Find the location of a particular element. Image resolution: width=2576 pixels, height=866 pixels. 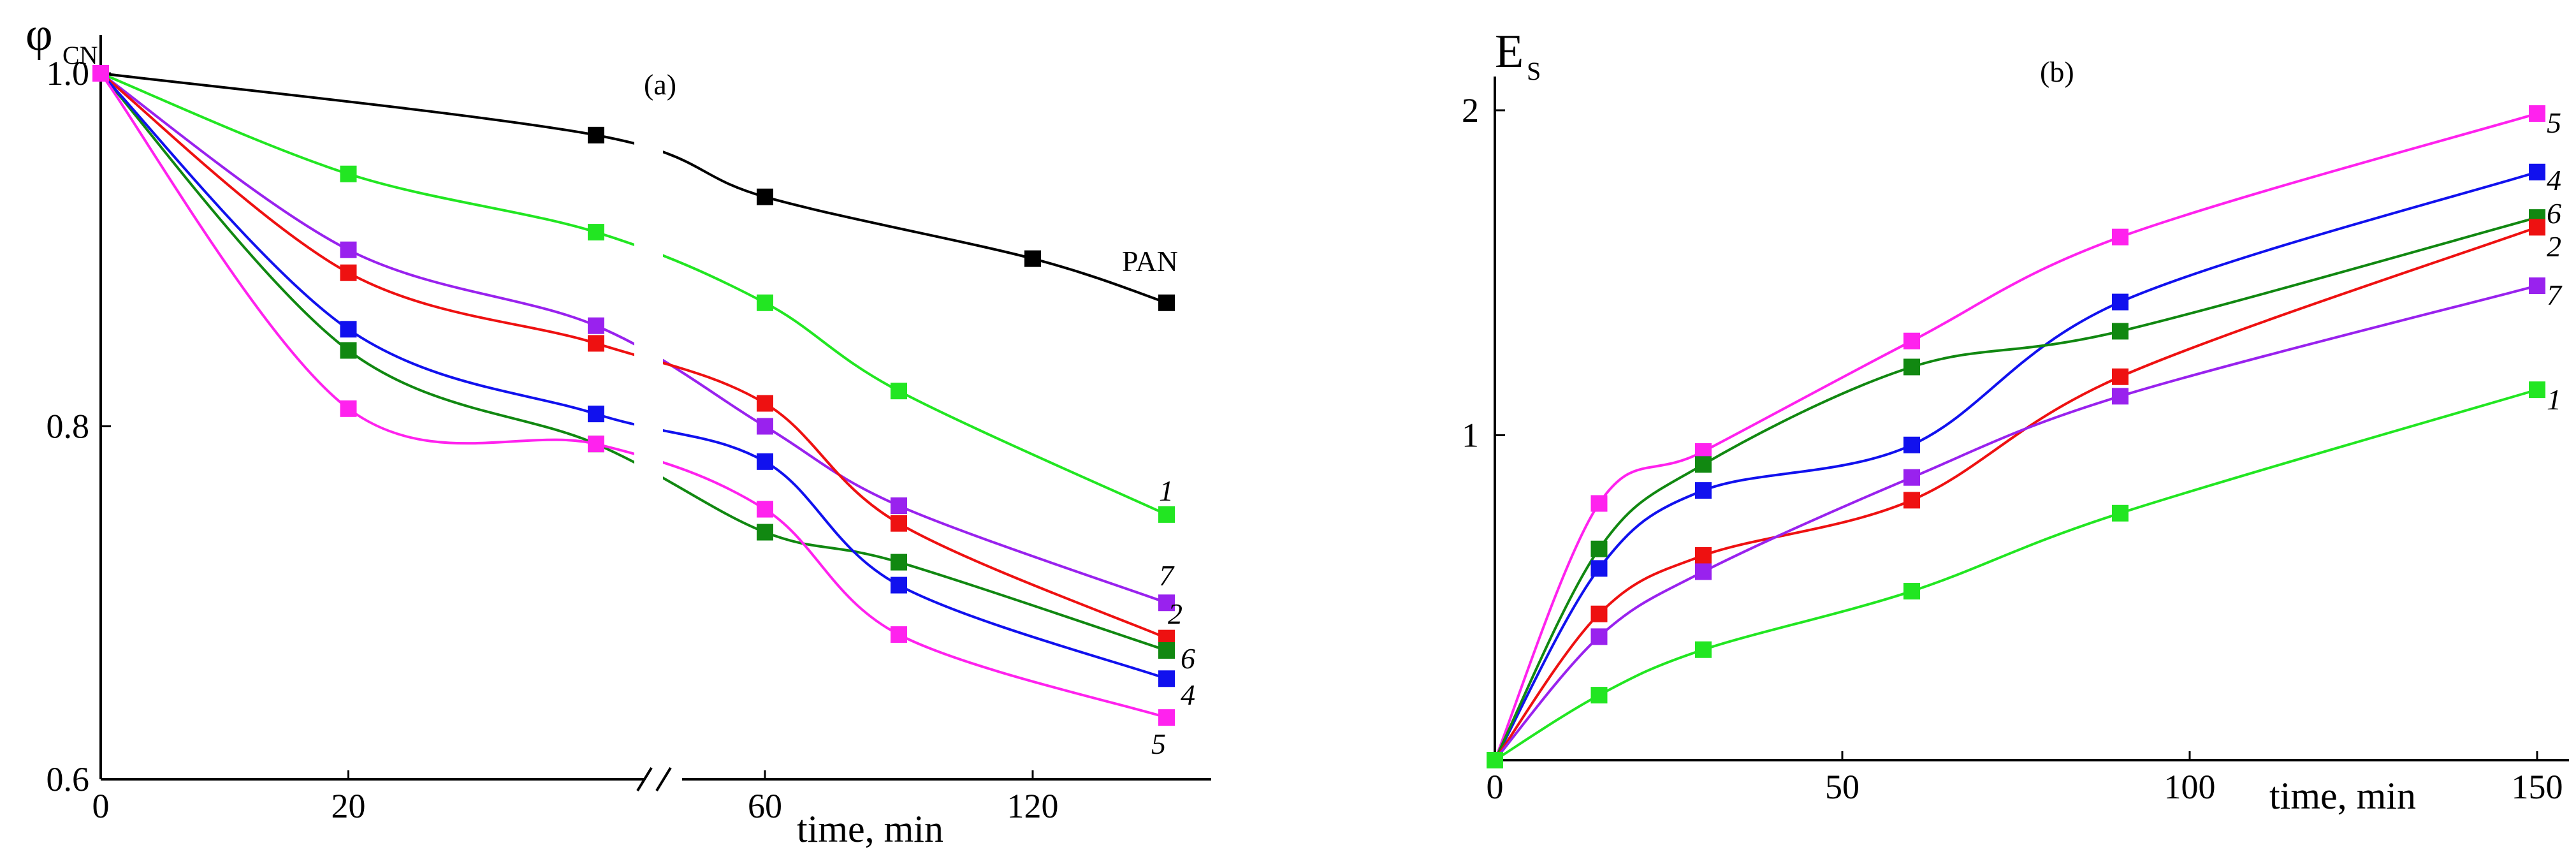

panel-b-x-title: time, min is located at coordinates (2342, 796).